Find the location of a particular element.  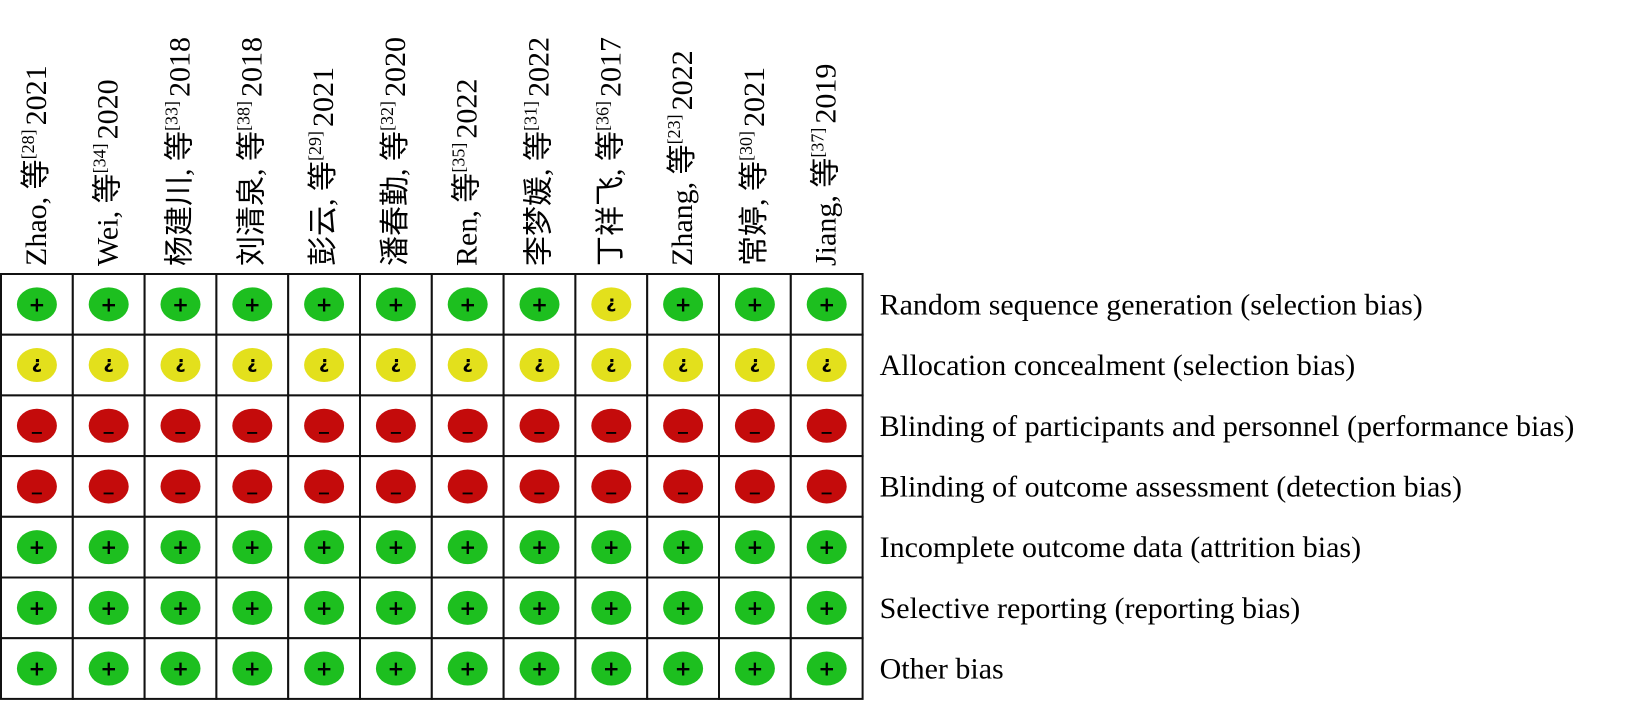

study-label-name: Ren, 等 is located at coordinates (467, 219).